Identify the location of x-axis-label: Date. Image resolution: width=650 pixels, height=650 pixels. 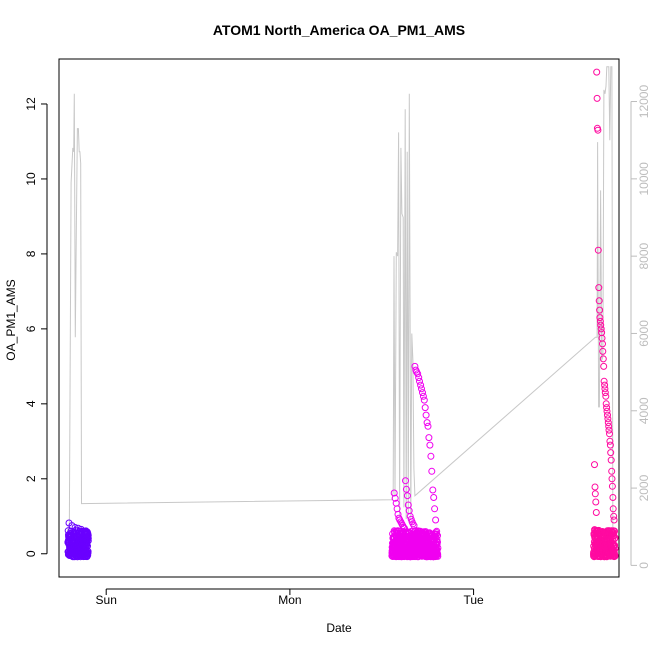
(339, 628).